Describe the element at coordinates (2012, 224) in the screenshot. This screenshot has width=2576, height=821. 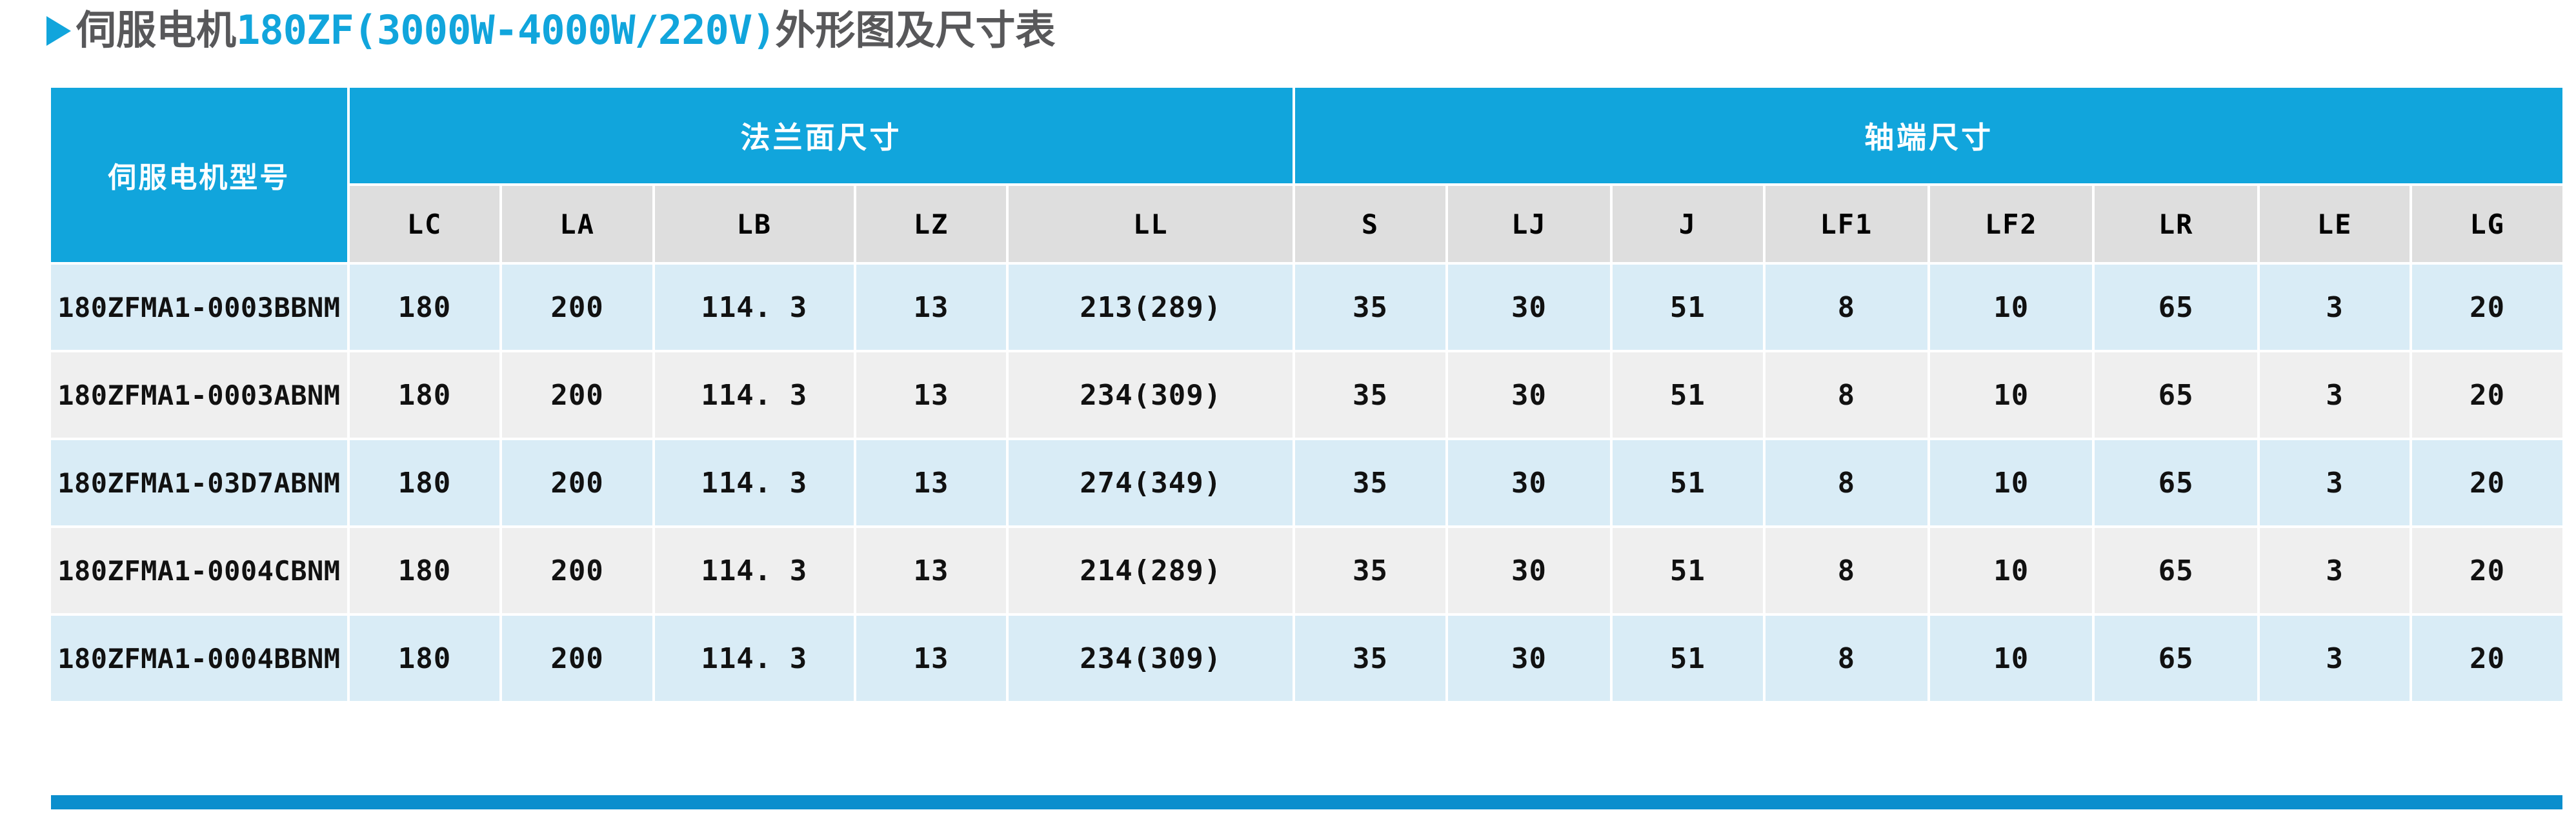
I see `header-col-lf2: LF2` at that location.